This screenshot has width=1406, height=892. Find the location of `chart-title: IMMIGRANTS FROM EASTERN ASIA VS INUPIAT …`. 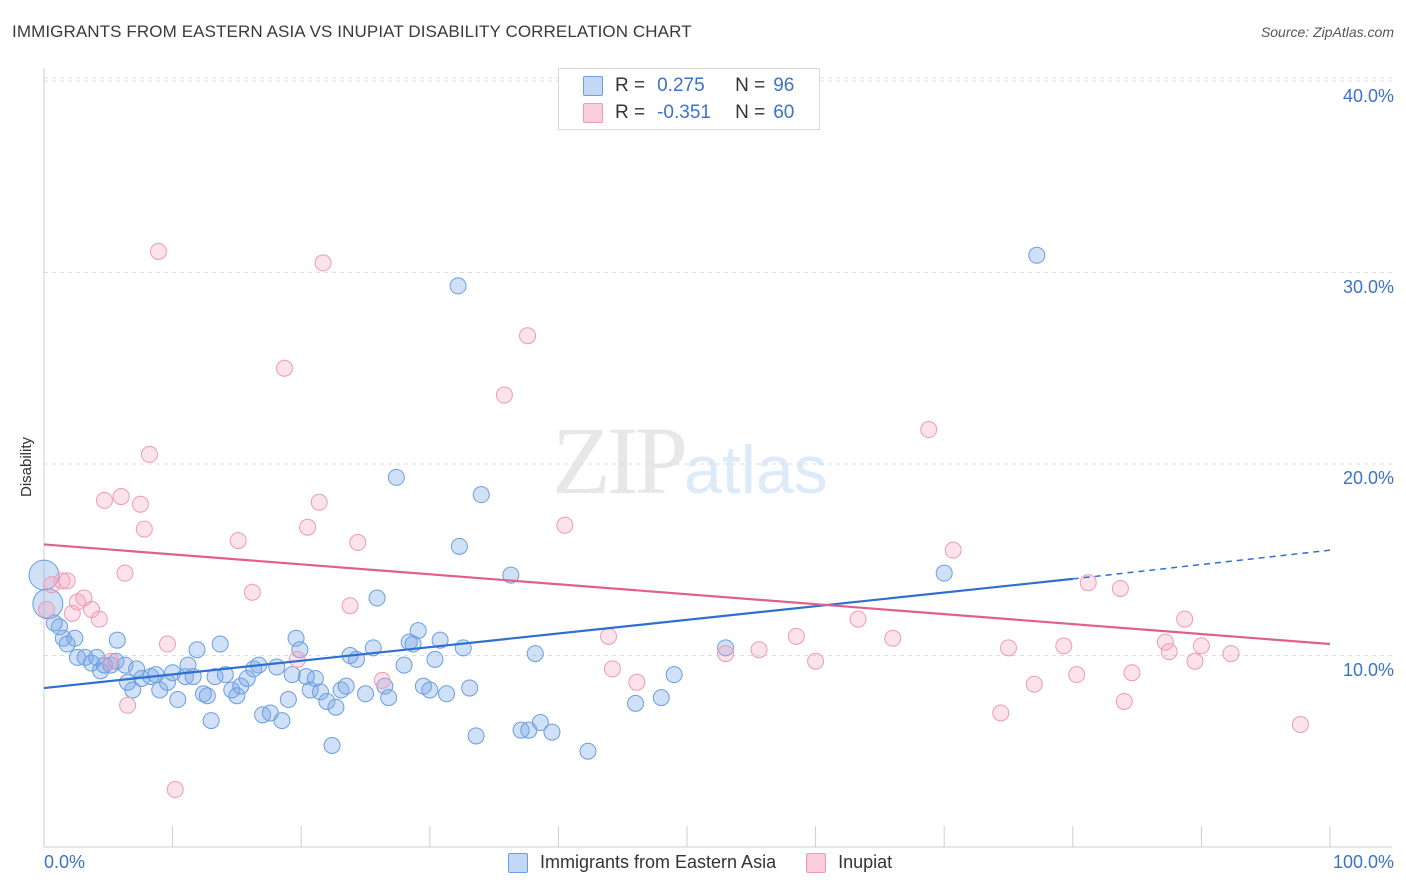

chart-title: IMMIGRANTS FROM EASTERN ASIA VS INUPIAT … is located at coordinates (352, 31).